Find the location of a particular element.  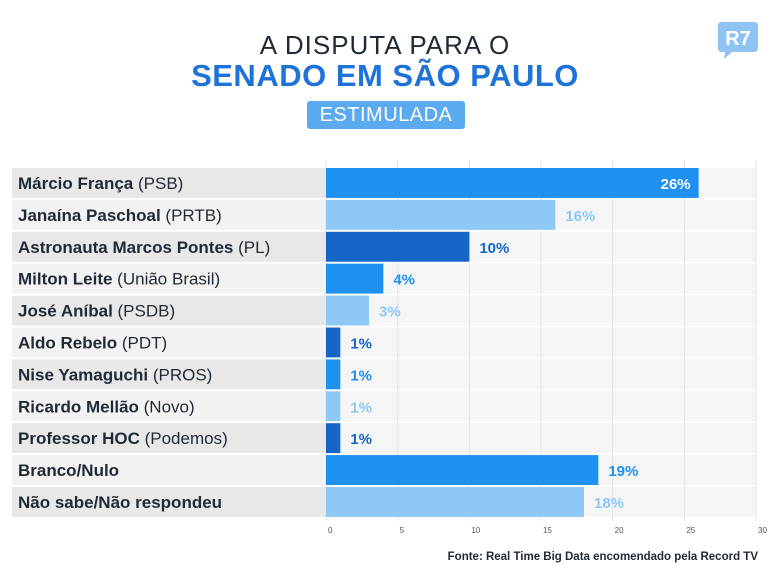

row-label: José Aníbal (PSDB) is located at coordinates (96, 311).